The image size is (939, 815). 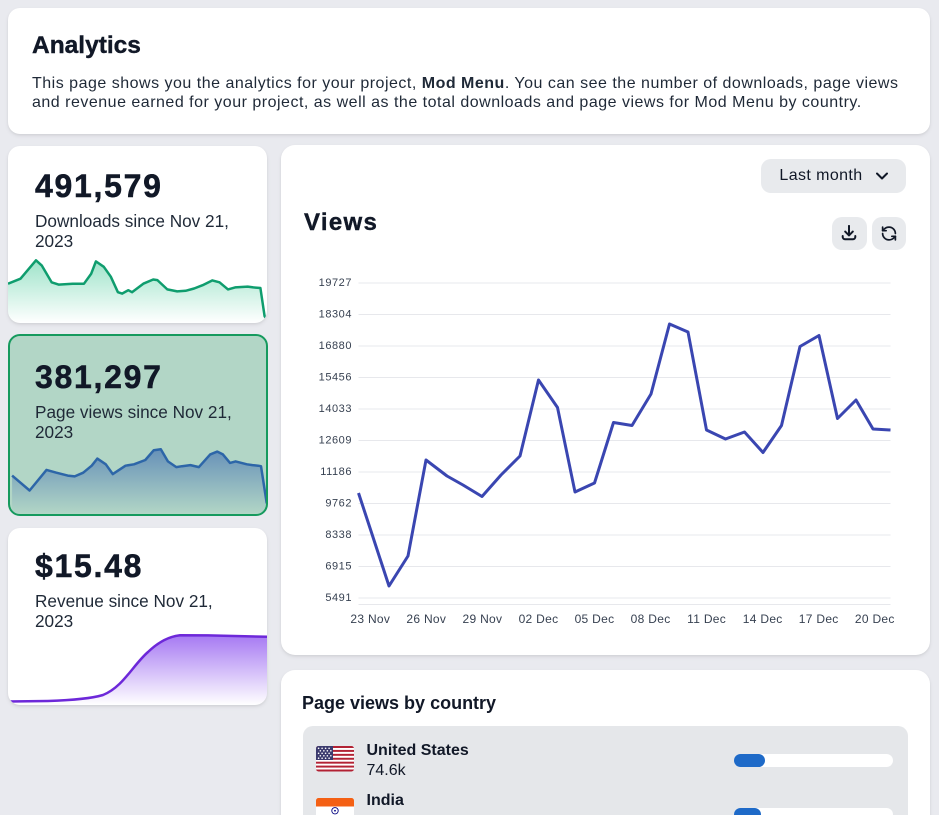 What do you see at coordinates (338, 598) in the screenshot?
I see `svg-text: 5491` at bounding box center [338, 598].